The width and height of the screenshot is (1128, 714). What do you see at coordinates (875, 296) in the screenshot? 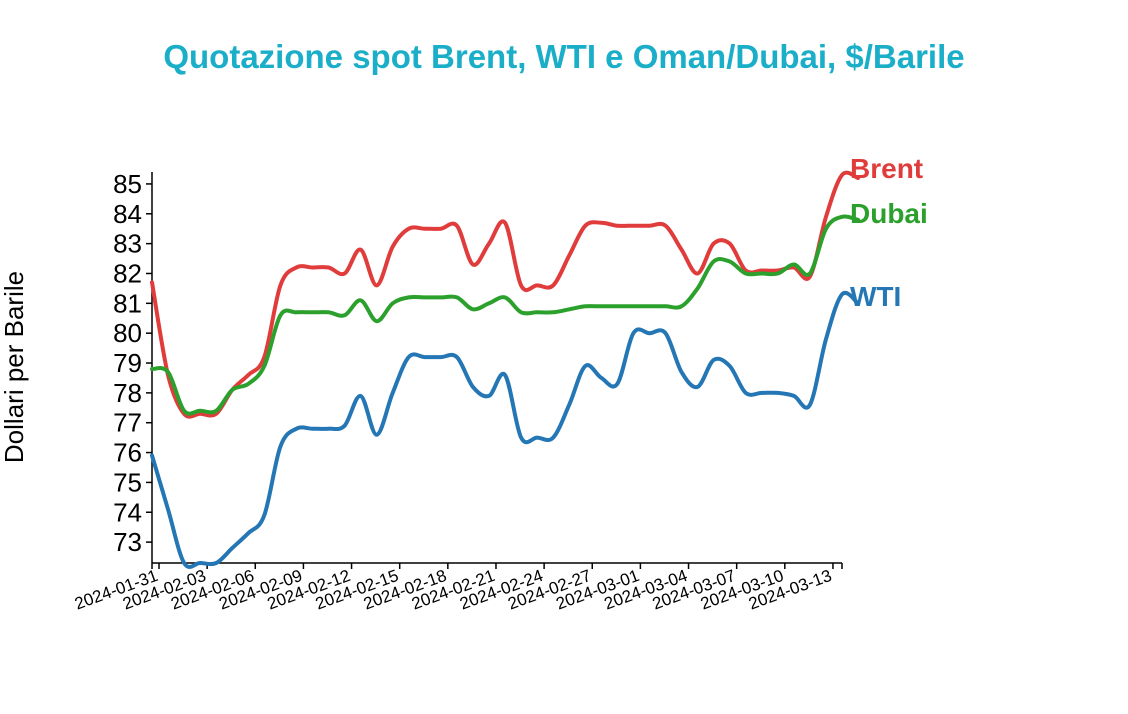
I see `series-label-wti: WTI` at bounding box center [875, 296].